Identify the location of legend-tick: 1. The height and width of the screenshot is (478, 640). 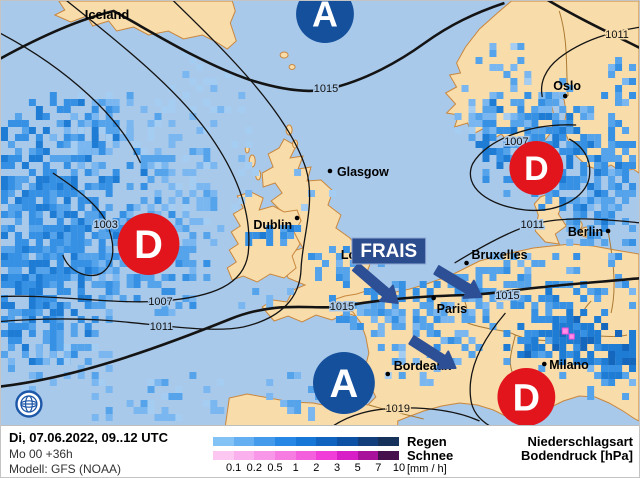
(295, 468).